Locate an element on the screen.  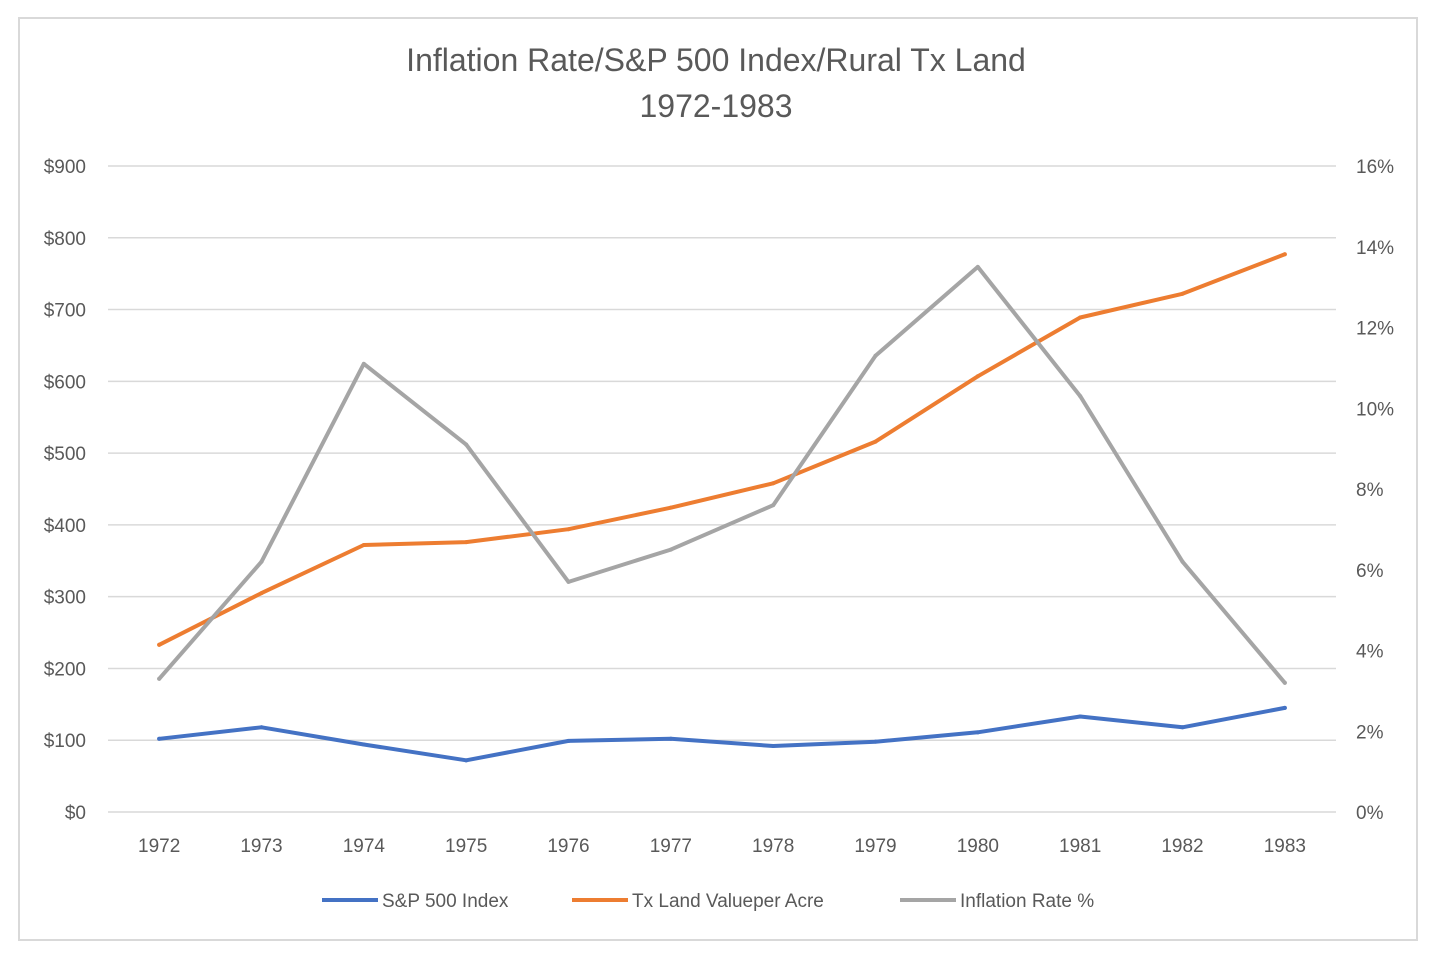
chart-subtitle: 1972-1983 is located at coordinates (715, 106).